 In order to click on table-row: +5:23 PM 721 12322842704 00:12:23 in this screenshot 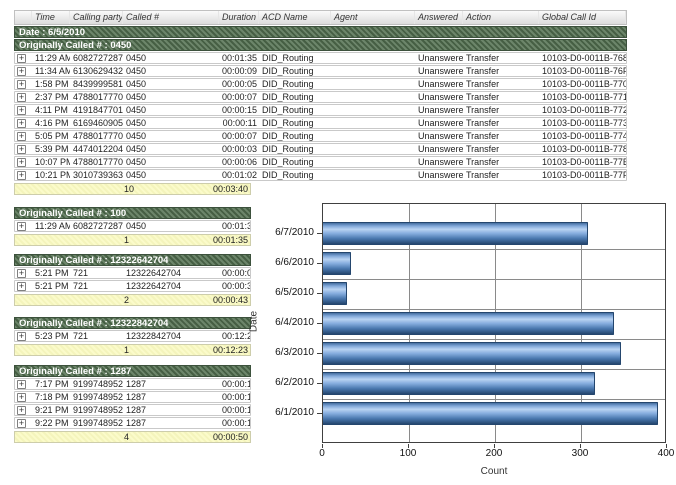, I will do `click(132, 336)`.